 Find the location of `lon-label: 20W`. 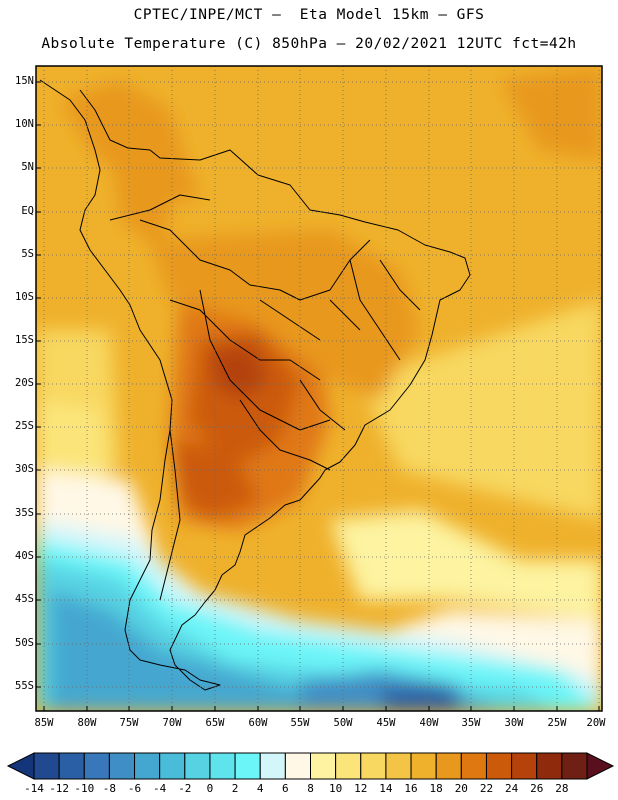

lon-label: 20W is located at coordinates (596, 723).